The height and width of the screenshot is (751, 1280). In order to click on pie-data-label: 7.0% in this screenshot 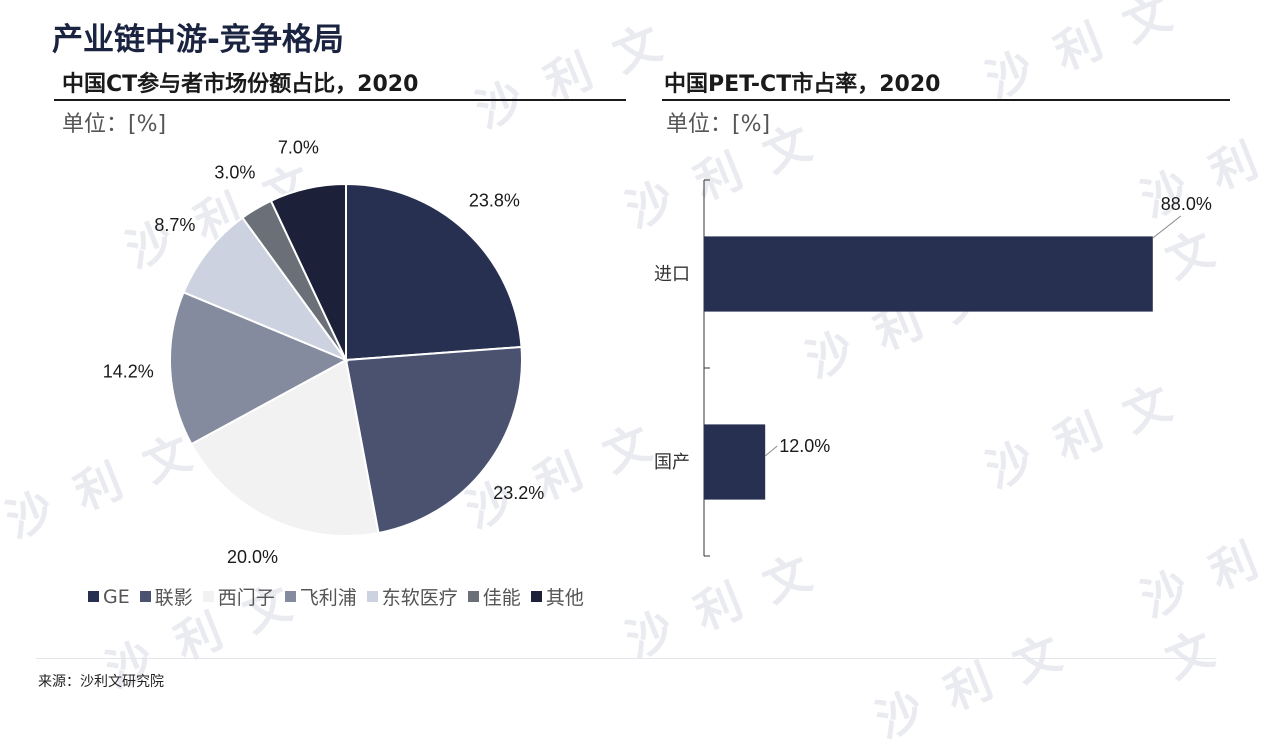, I will do `click(298, 147)`.